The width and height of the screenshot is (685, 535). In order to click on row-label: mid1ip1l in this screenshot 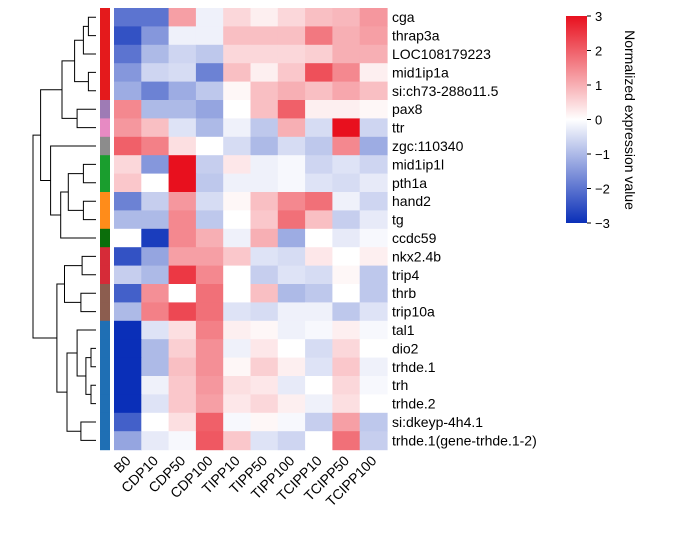, I will do `click(418, 164)`.